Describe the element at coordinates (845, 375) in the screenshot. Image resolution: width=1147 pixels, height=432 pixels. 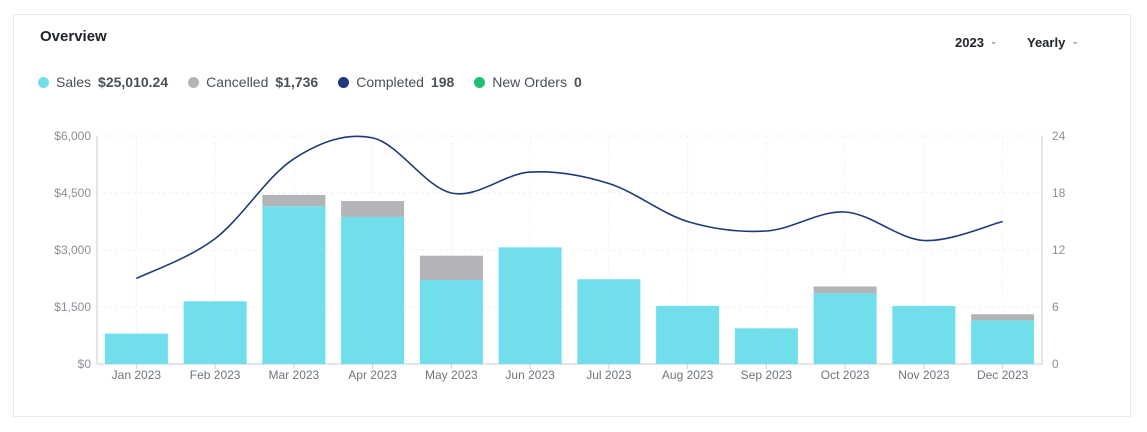
I see `x-tick-label: Oct 2023` at that location.